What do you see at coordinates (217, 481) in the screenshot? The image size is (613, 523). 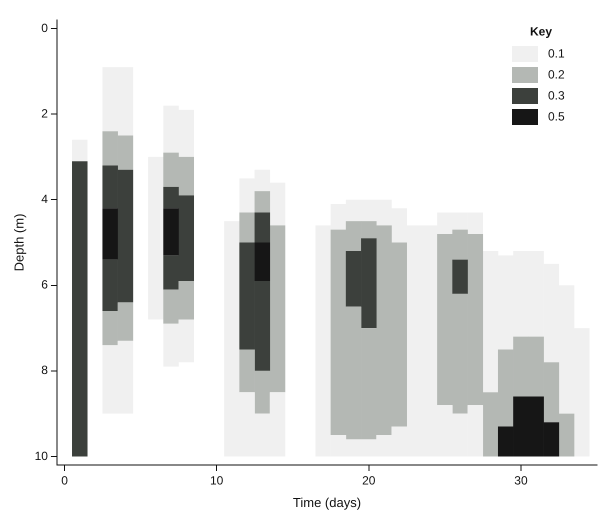 I see `x-tick-label: 10` at bounding box center [217, 481].